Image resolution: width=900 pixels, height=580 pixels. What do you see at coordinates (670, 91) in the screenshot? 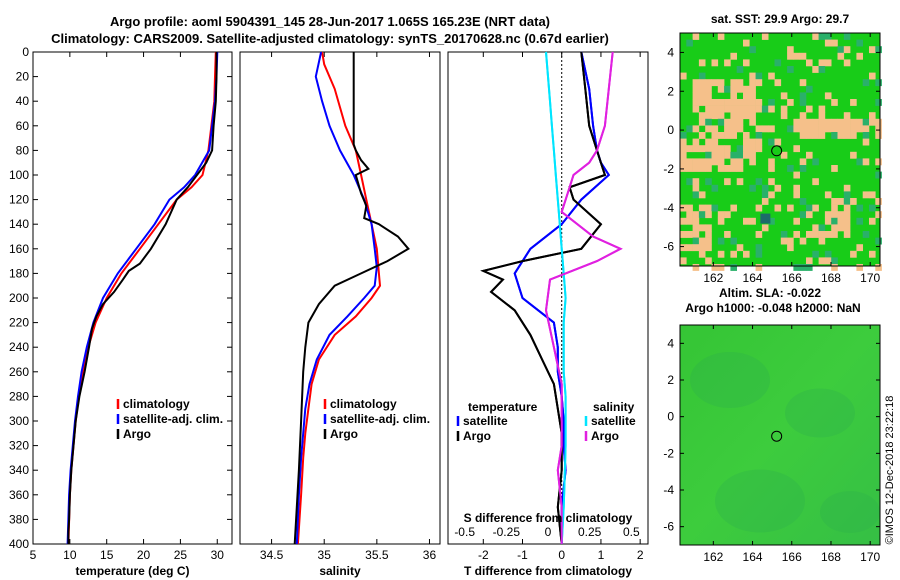
I see `y-tick-label: 2` at bounding box center [670, 91].